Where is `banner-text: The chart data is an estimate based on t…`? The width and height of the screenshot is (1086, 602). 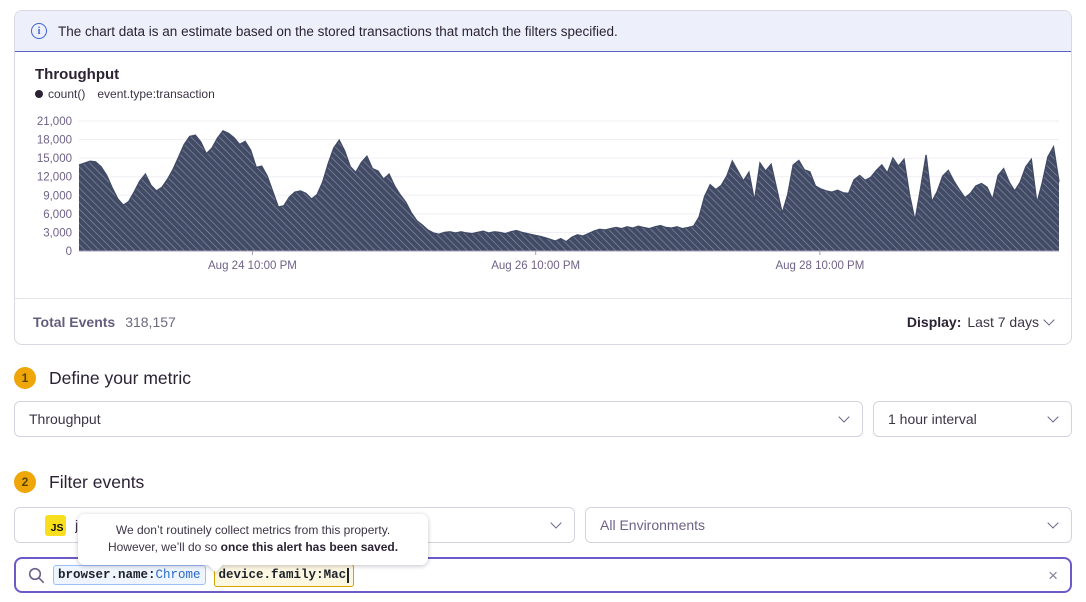
banner-text: The chart data is an estimate based on t… is located at coordinates (338, 31).